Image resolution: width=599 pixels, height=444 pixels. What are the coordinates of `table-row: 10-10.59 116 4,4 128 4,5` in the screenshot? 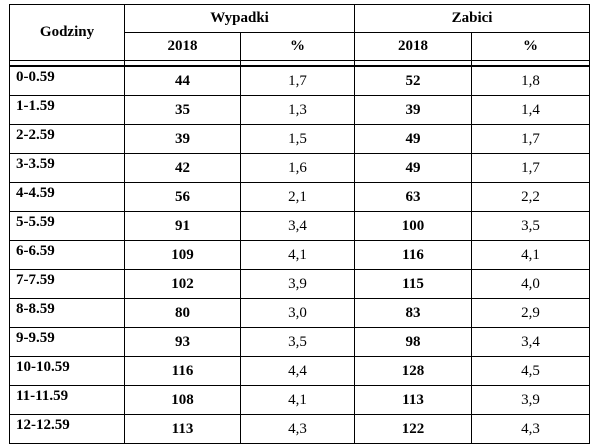 It's located at (300, 371).